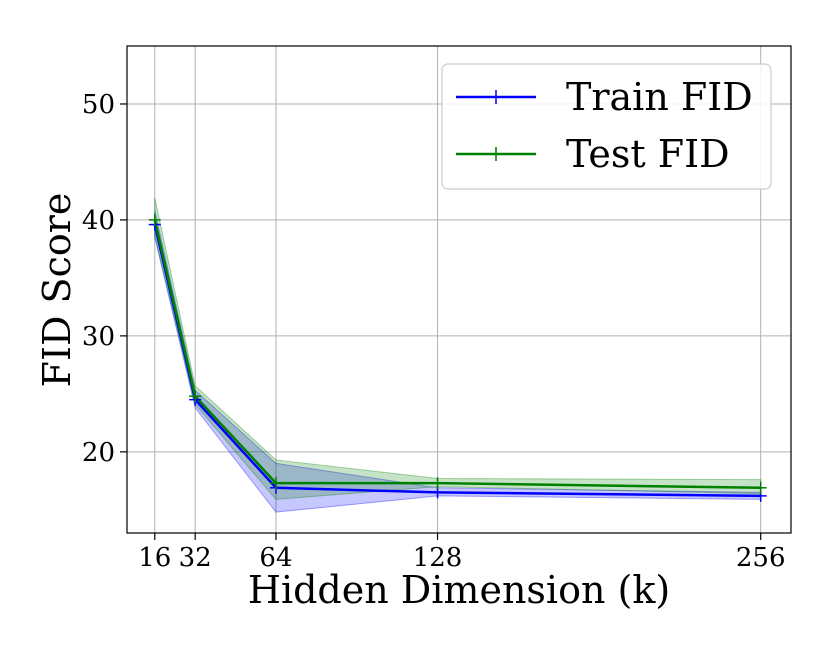 The width and height of the screenshot is (837, 651). What do you see at coordinates (275, 558) in the screenshot?
I see `x-tick-label: 64` at bounding box center [275, 558].